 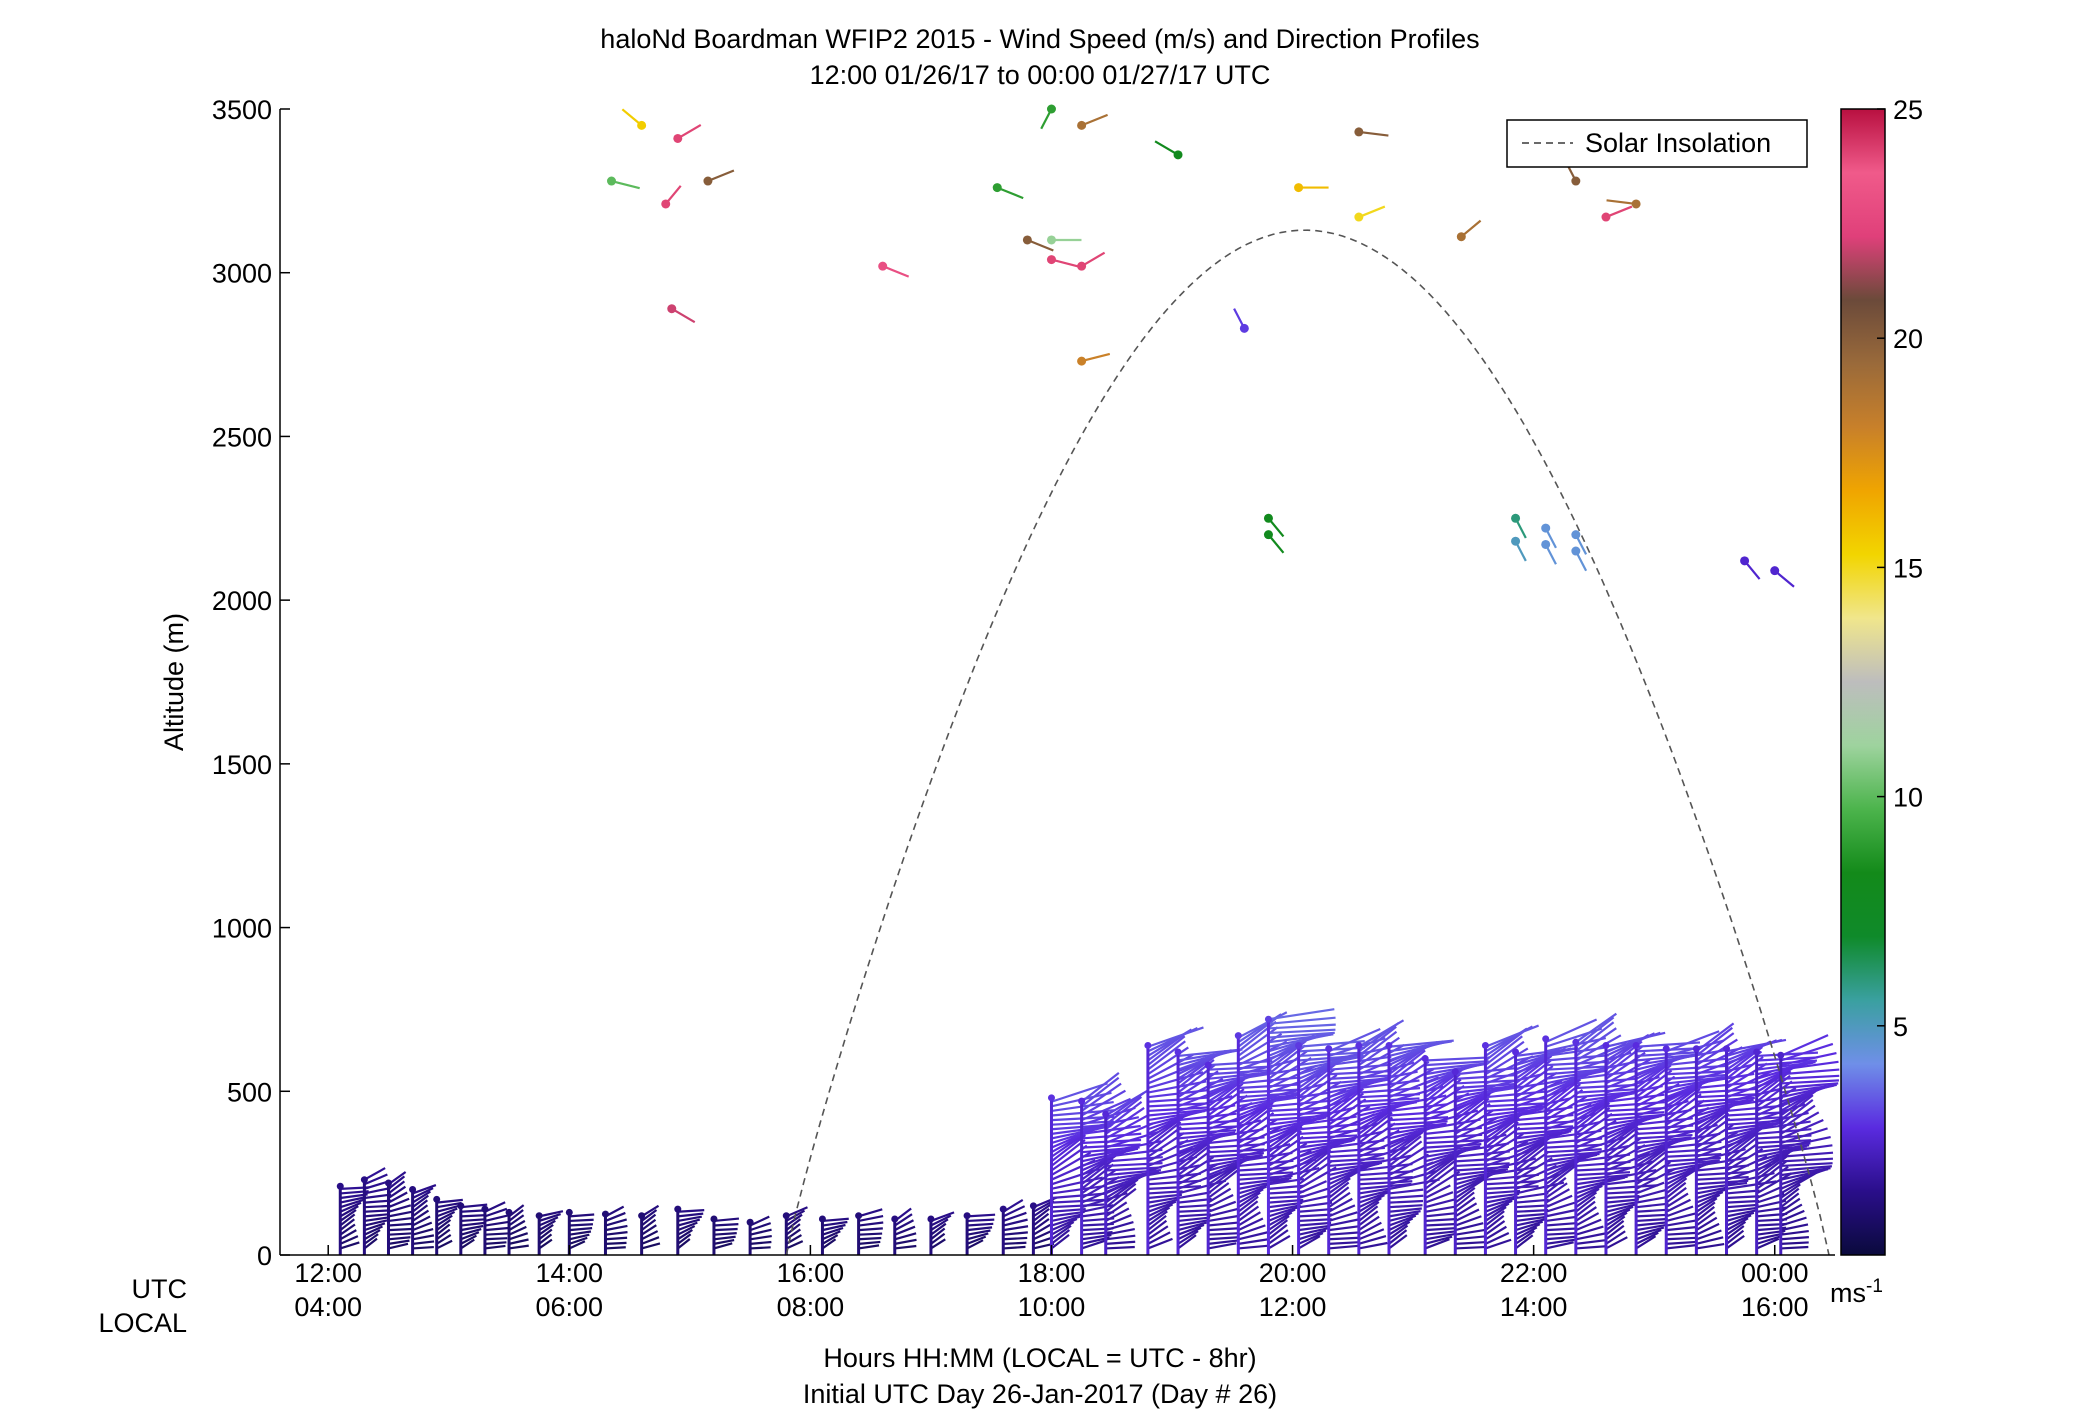 What do you see at coordinates (570, 1273) in the screenshot?
I see `x-tick-label-utc: 14:00` at bounding box center [570, 1273].